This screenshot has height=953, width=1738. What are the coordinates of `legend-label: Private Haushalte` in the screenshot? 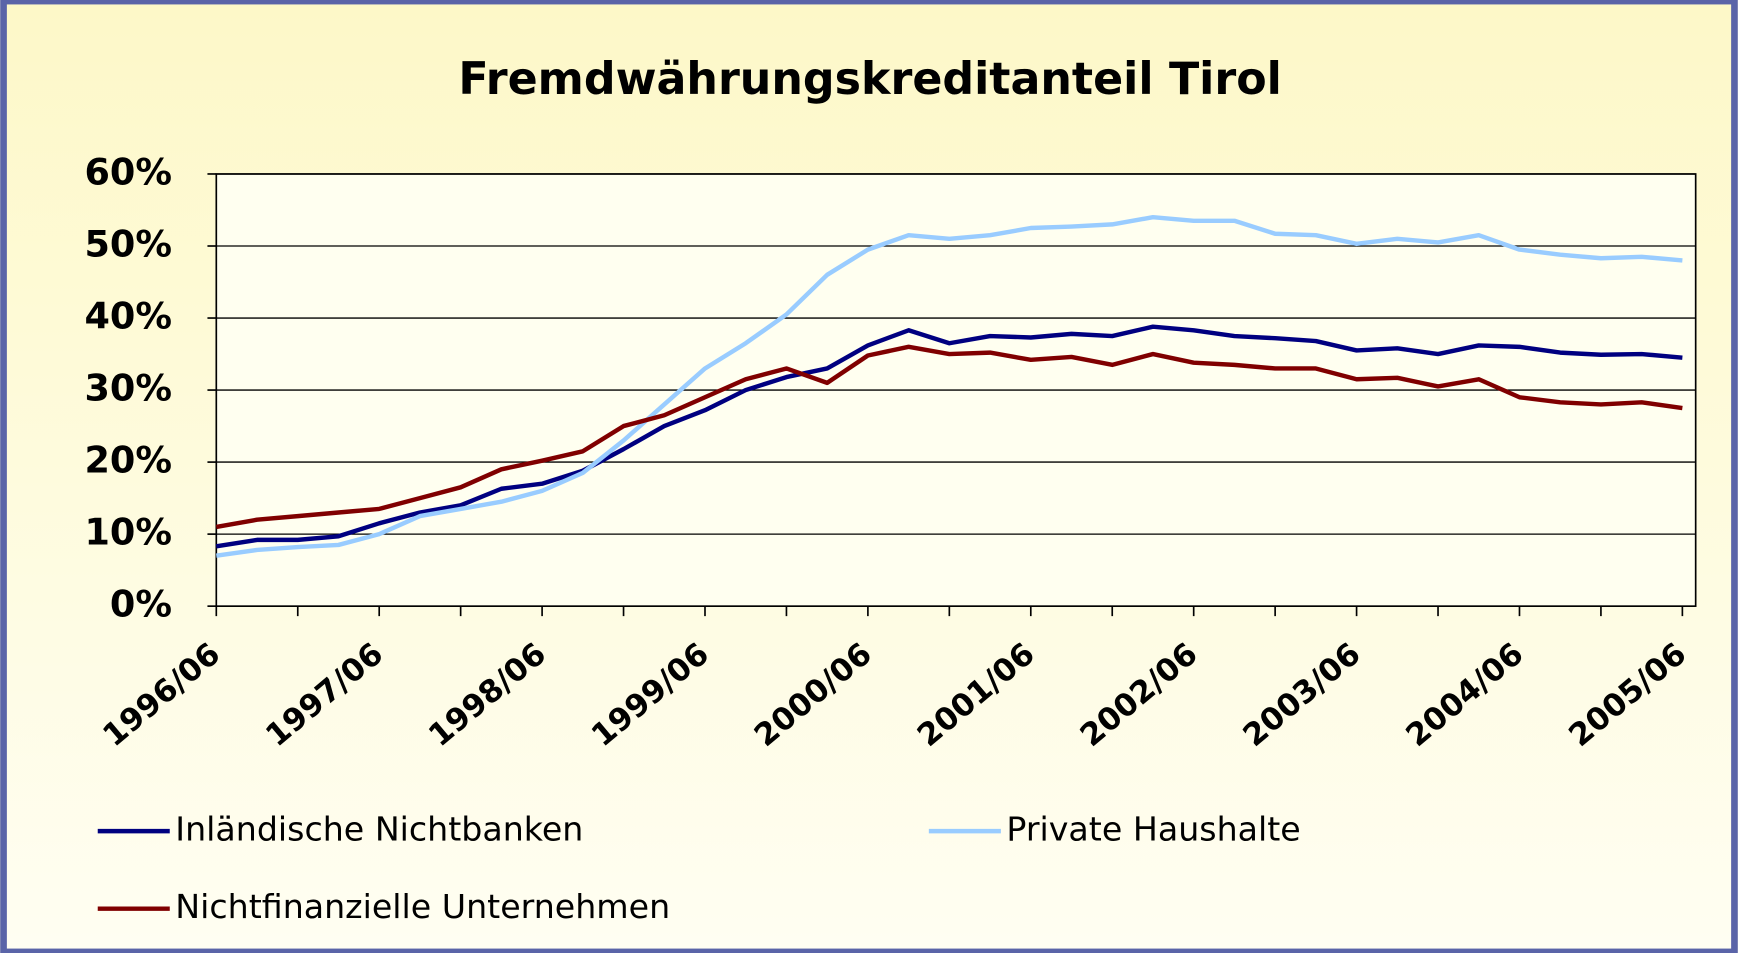 It's located at (1153, 829).